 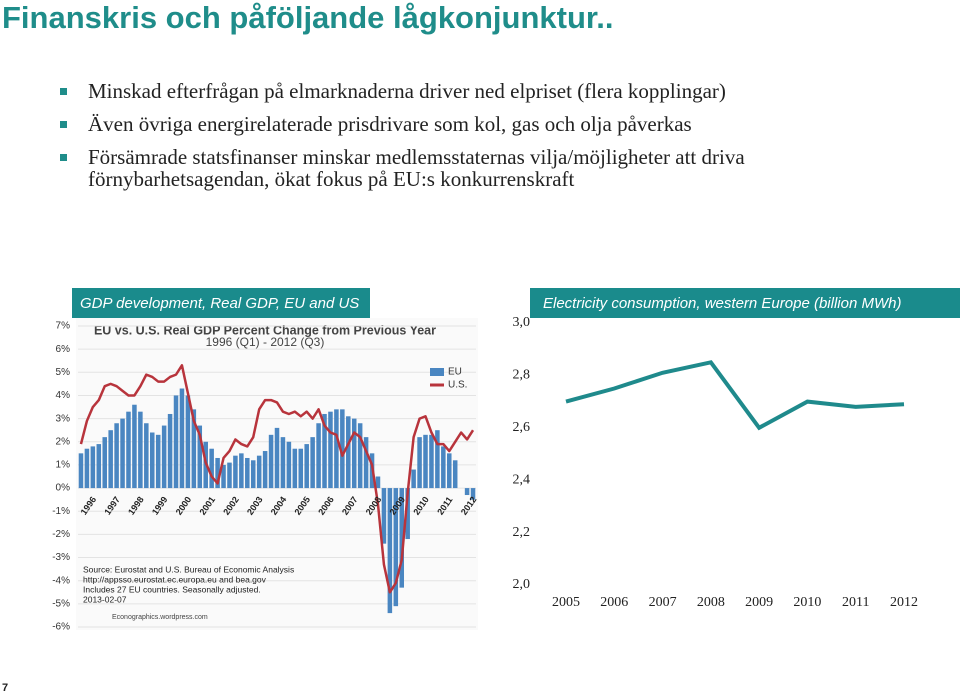 What do you see at coordinates (522, 532) in the screenshot?
I see `y-tick-label: 2,2` at bounding box center [522, 532].